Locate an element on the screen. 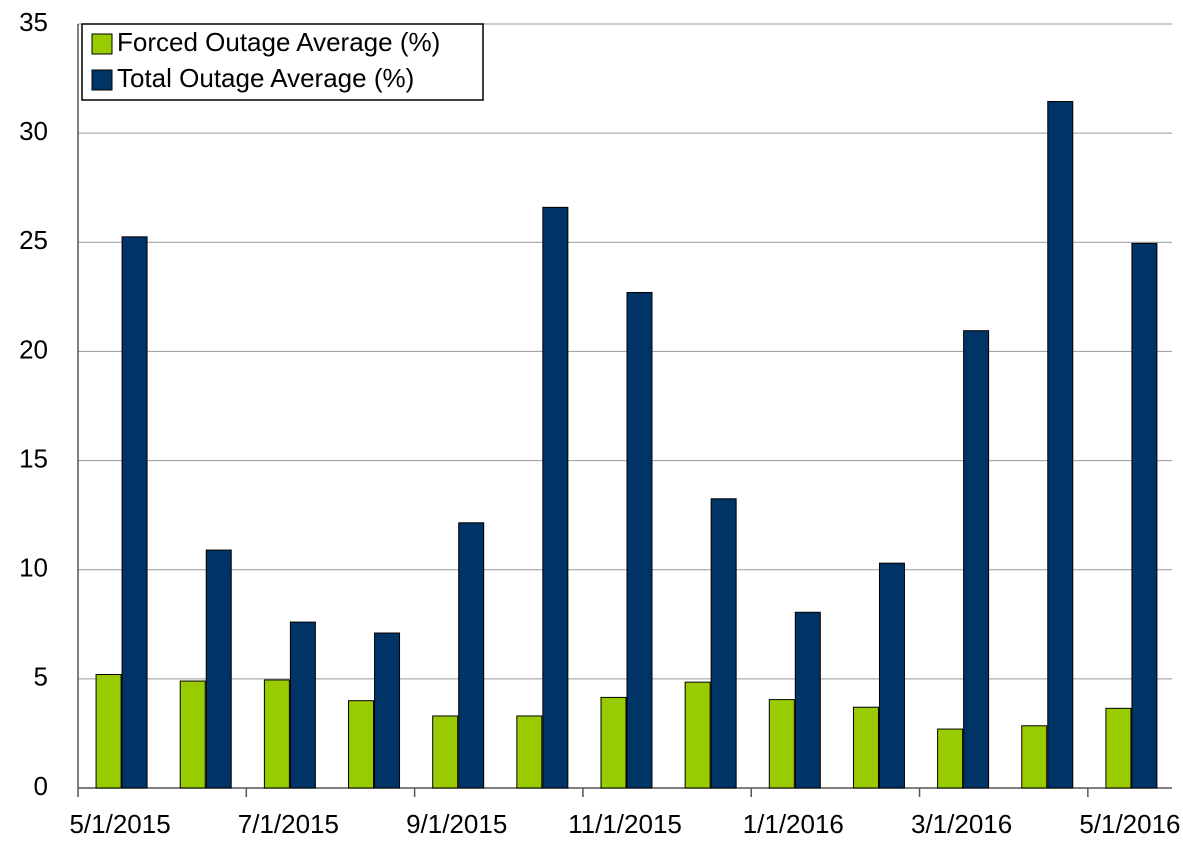 The height and width of the screenshot is (849, 1183). x-tick-label: 7/1/2015 is located at coordinates (288, 824).